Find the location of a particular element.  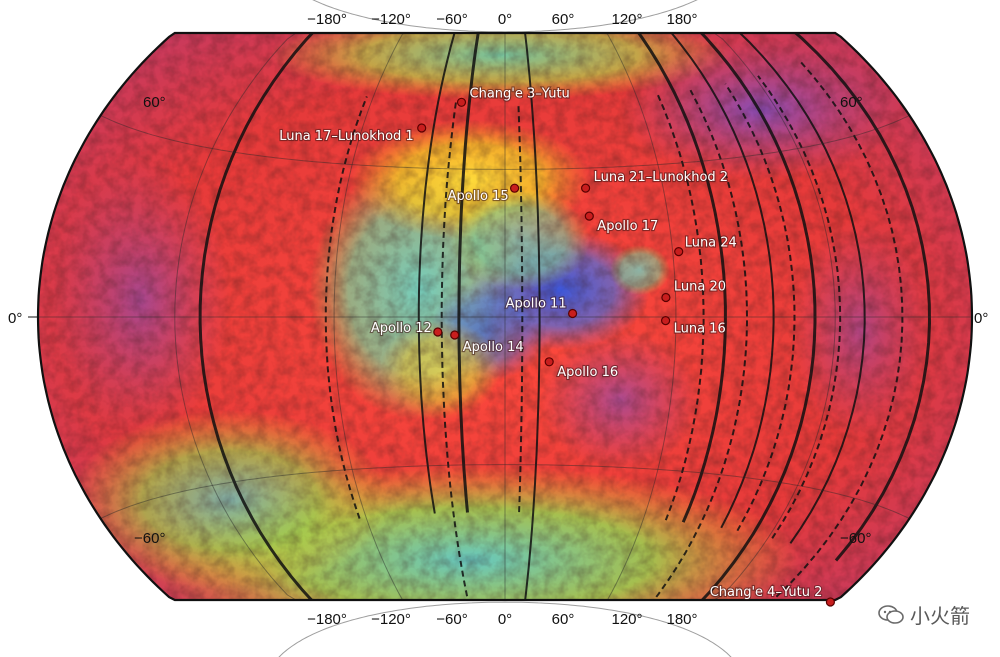

watermark: 小火箭 is located at coordinates (924, 614).